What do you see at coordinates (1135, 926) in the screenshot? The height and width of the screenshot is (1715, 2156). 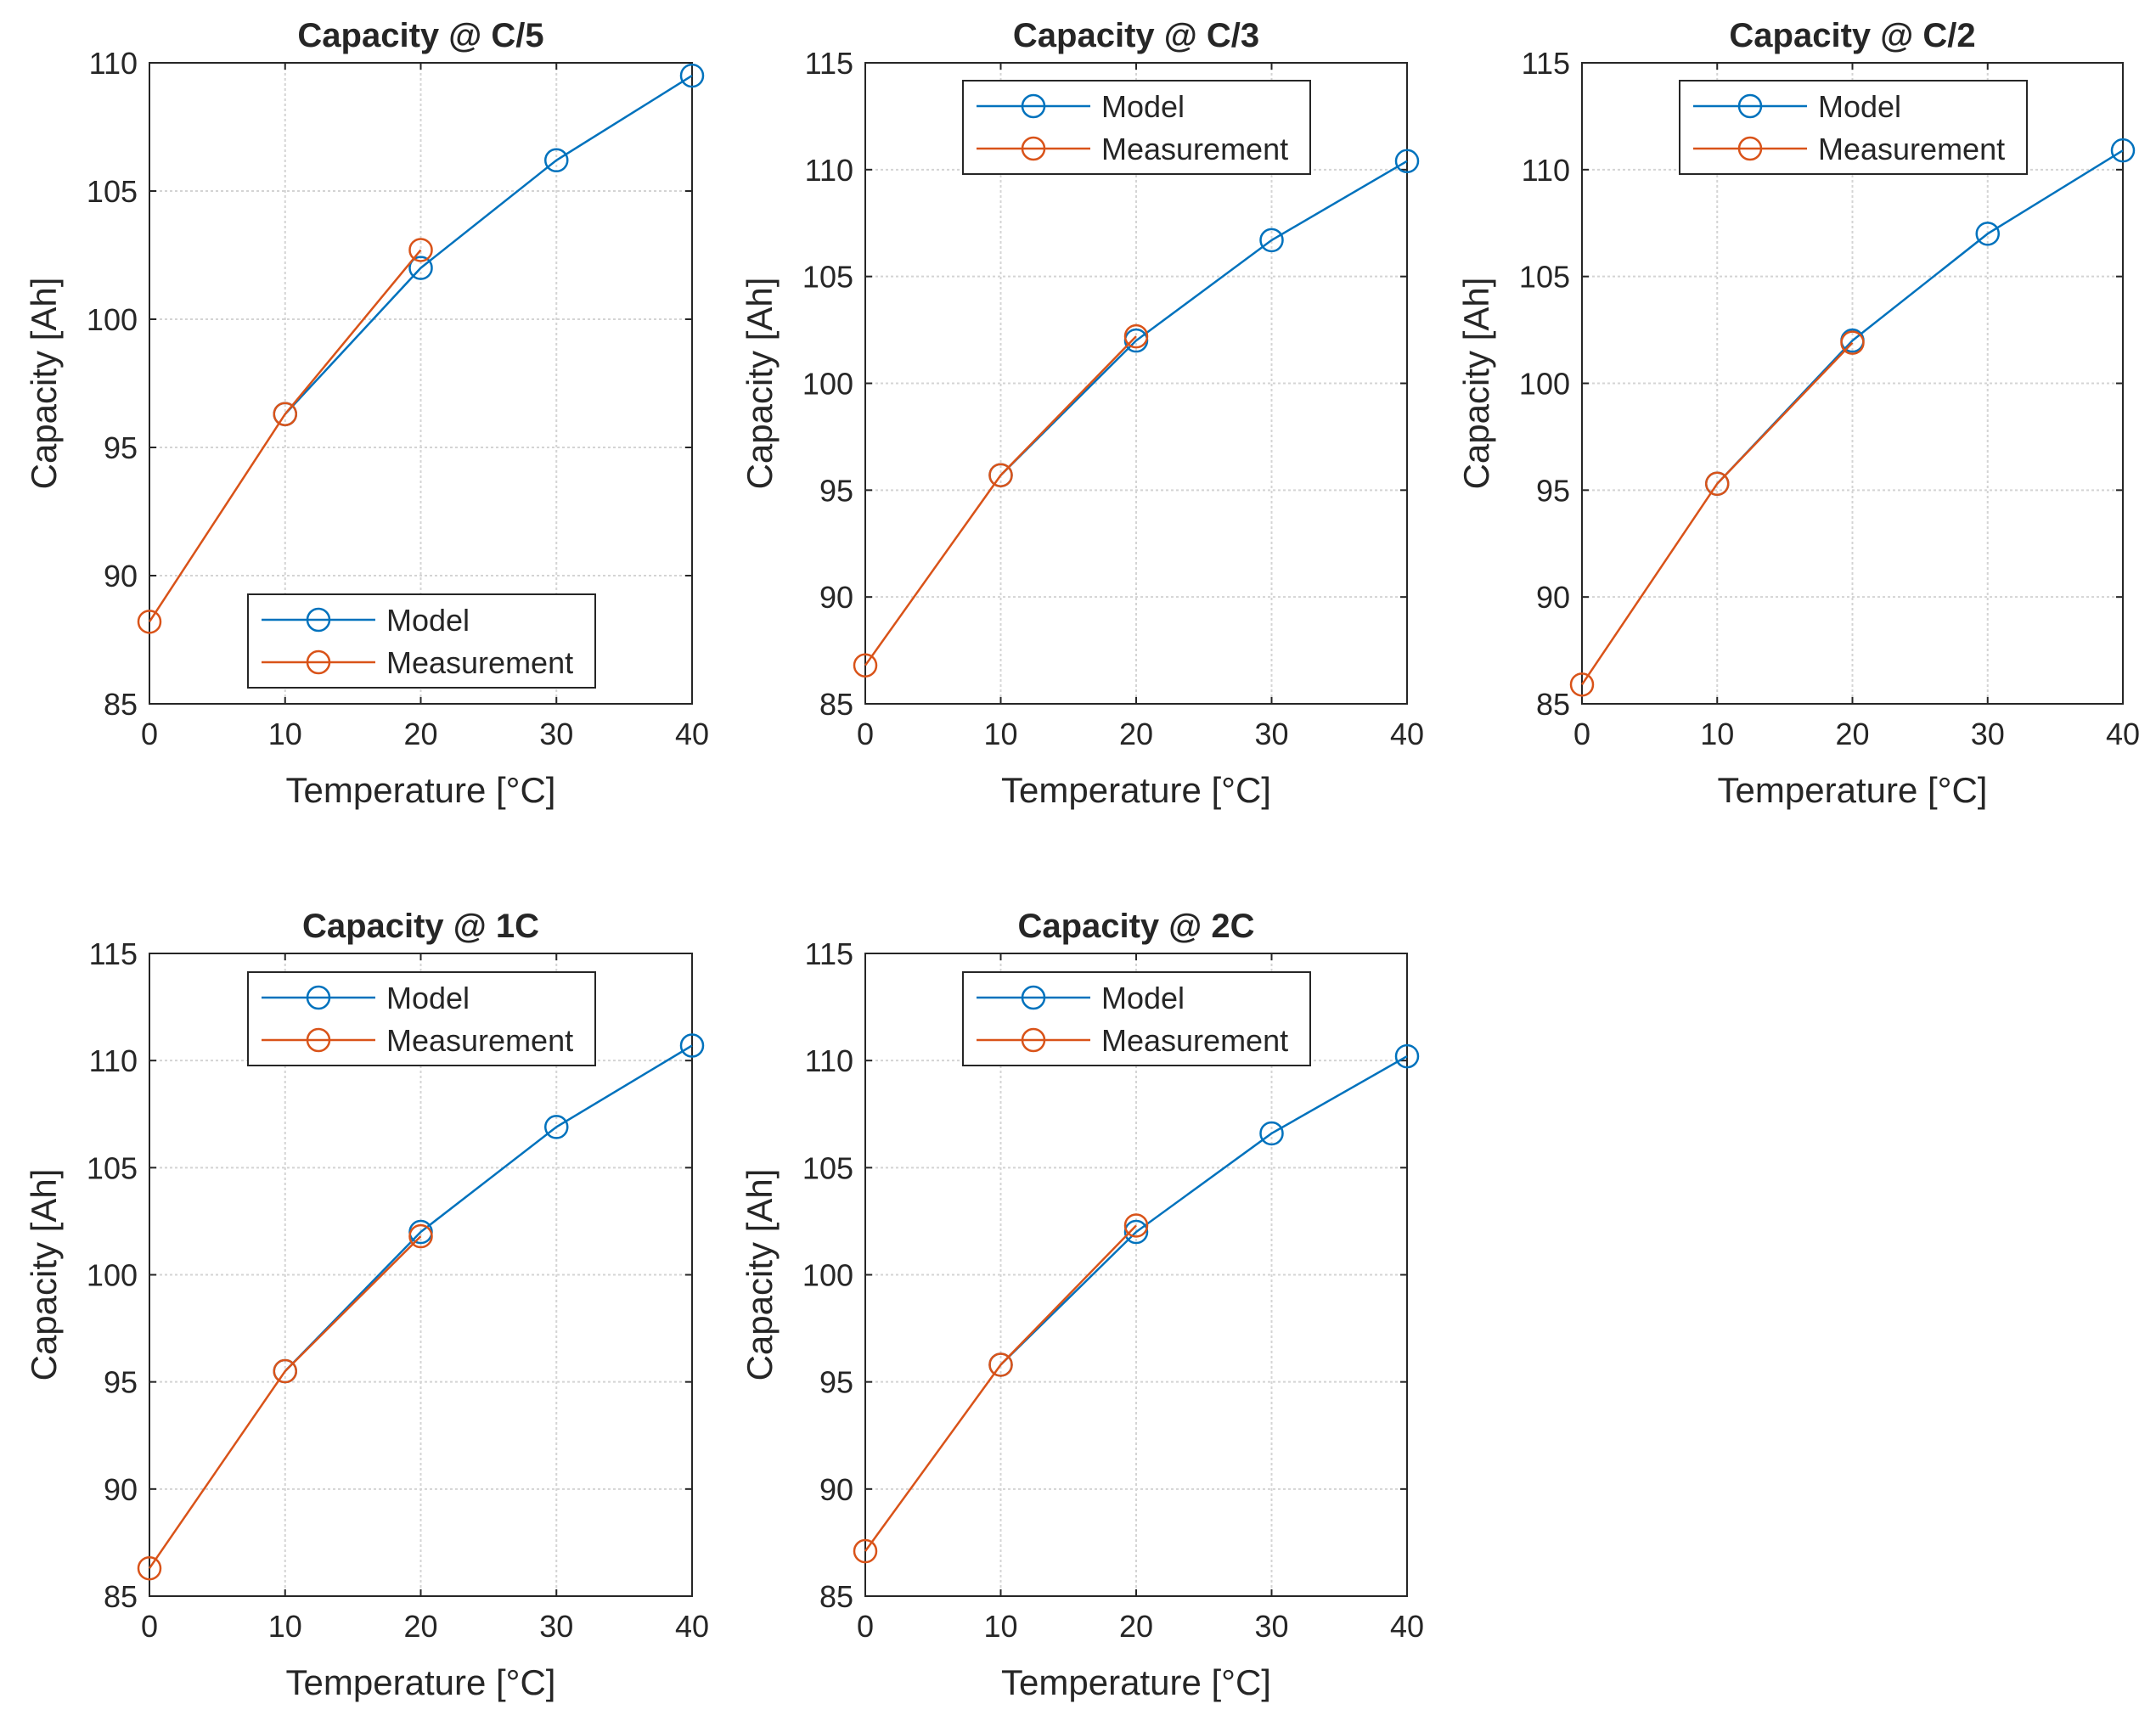 I see `chart-title: Capacity @ 2C` at bounding box center [1135, 926].